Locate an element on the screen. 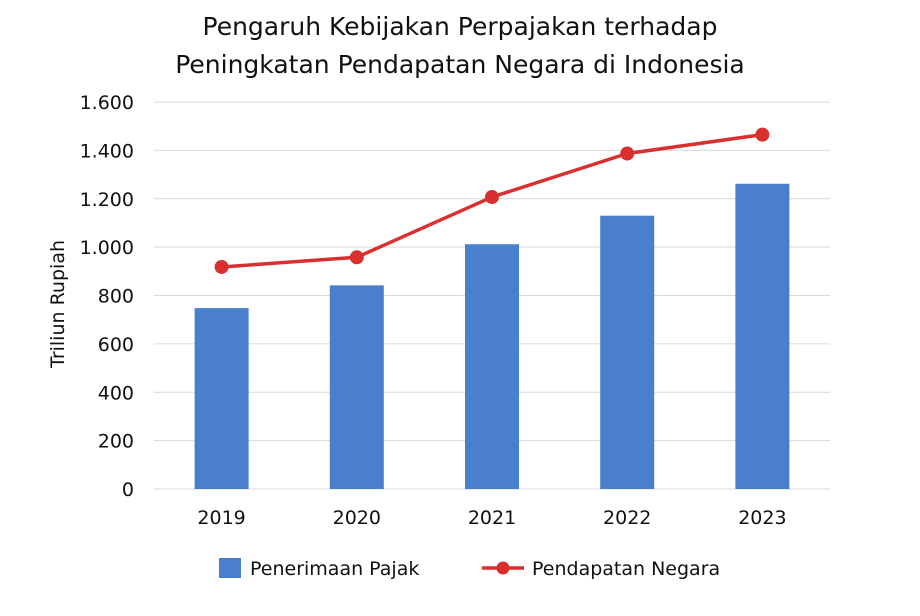 The image size is (920, 616). legend-swatch-marker is located at coordinates (503, 568).